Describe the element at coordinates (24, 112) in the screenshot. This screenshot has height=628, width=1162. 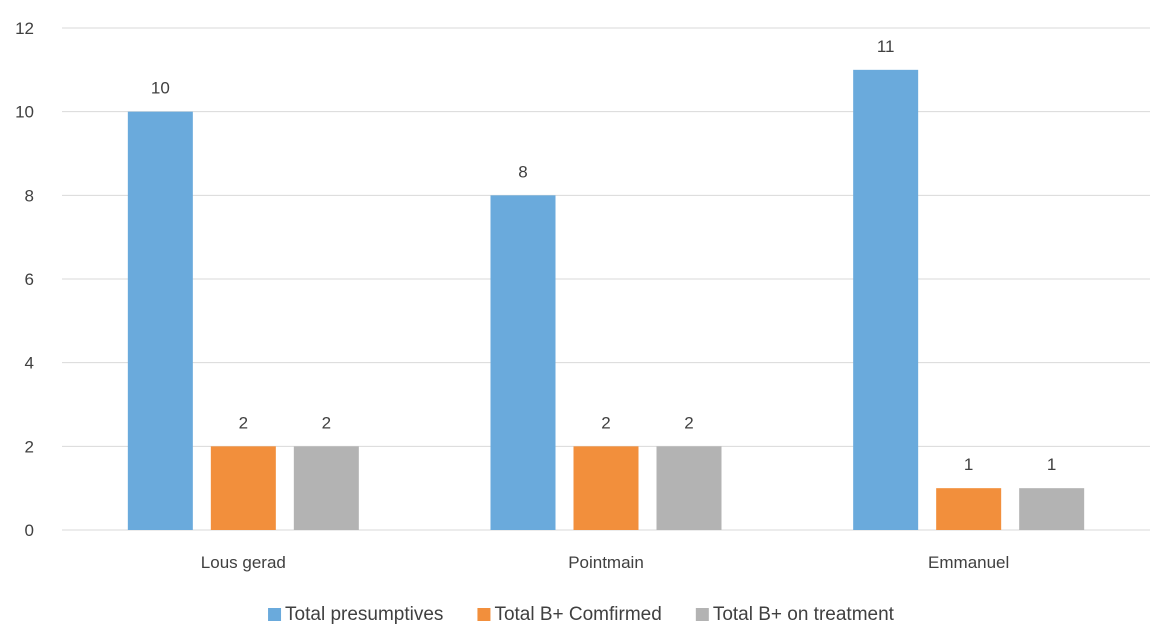
I see `y-tick-label: 10` at that location.